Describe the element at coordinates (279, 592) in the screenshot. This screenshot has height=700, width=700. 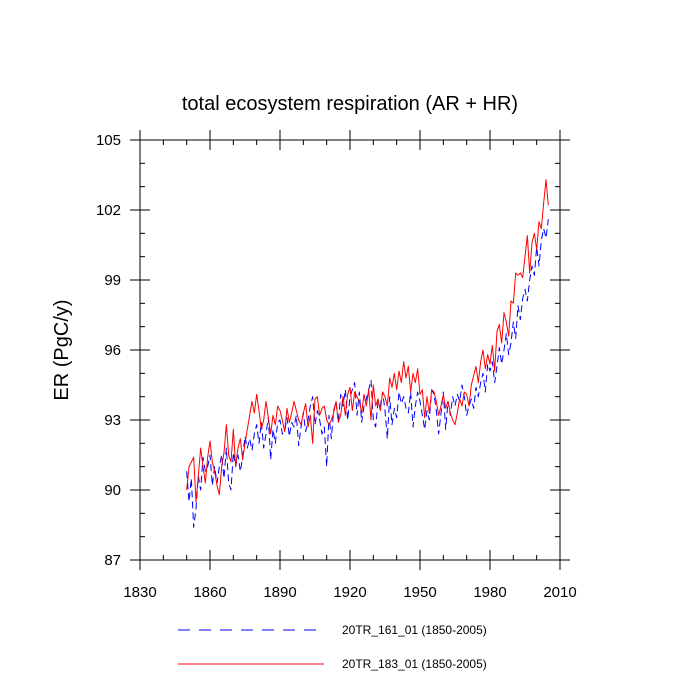
I see `x-tick-label: 1890` at that location.